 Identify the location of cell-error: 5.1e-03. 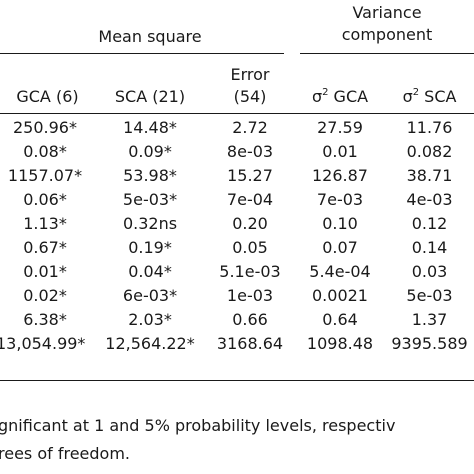
(250, 271).